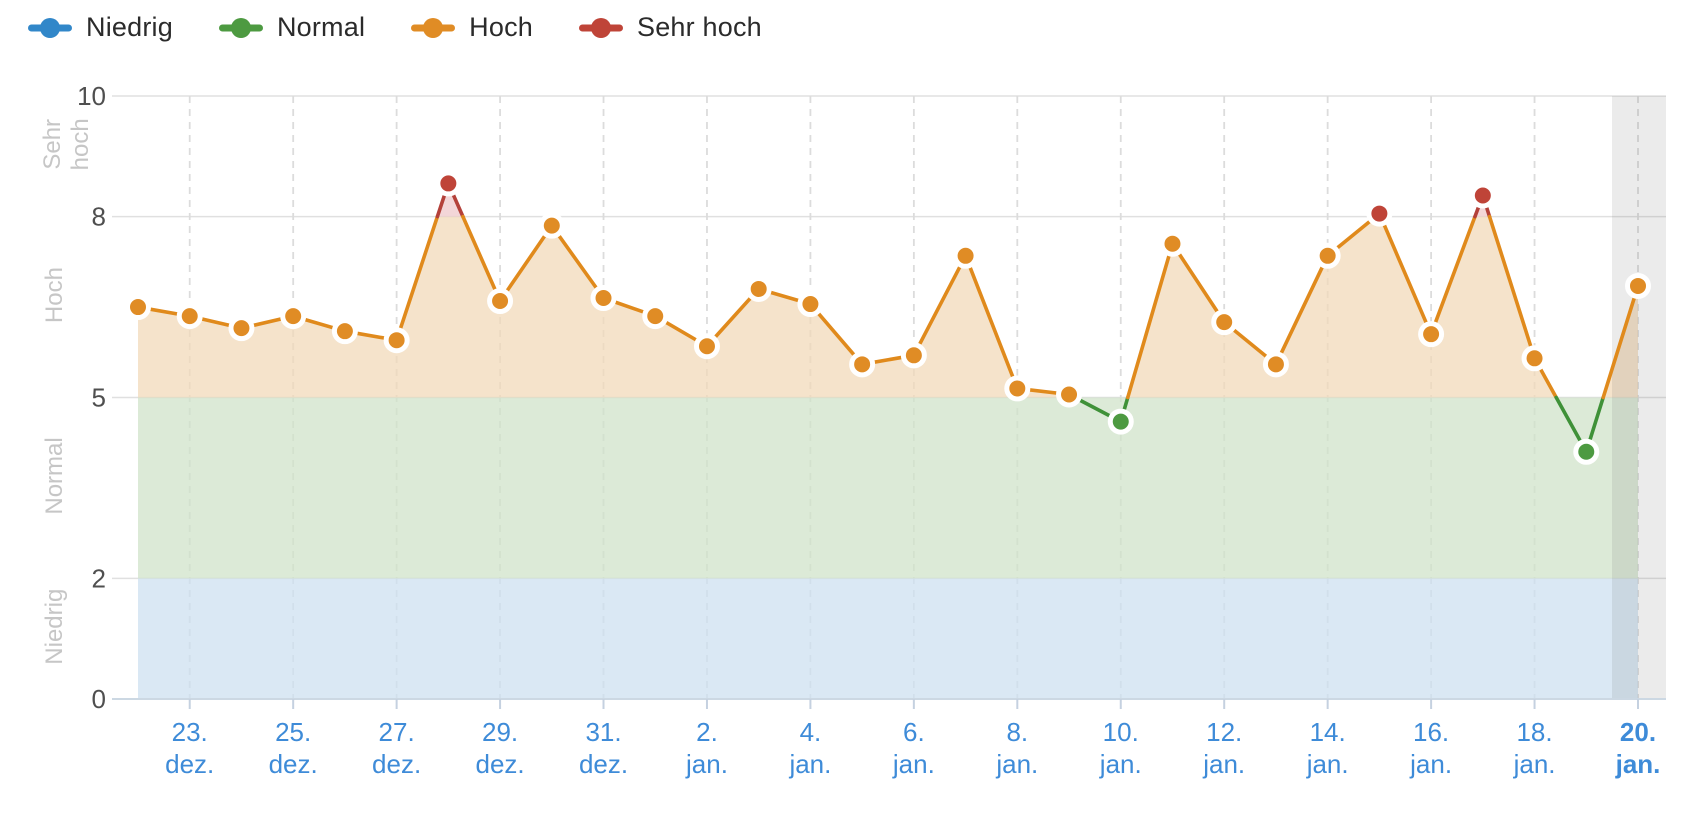 The image size is (1699, 819). I want to click on legend-item-hoch: Hoch, so click(472, 27).